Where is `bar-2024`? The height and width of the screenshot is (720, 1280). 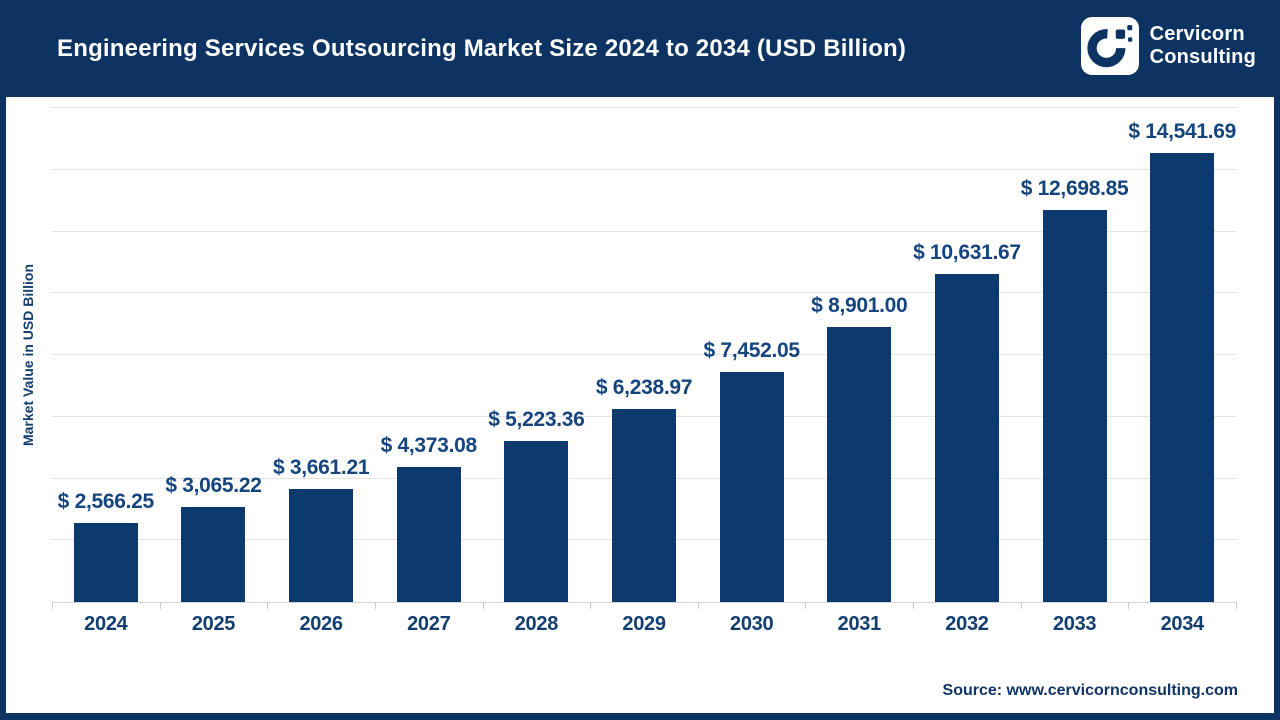
bar-2024 is located at coordinates (105, 562).